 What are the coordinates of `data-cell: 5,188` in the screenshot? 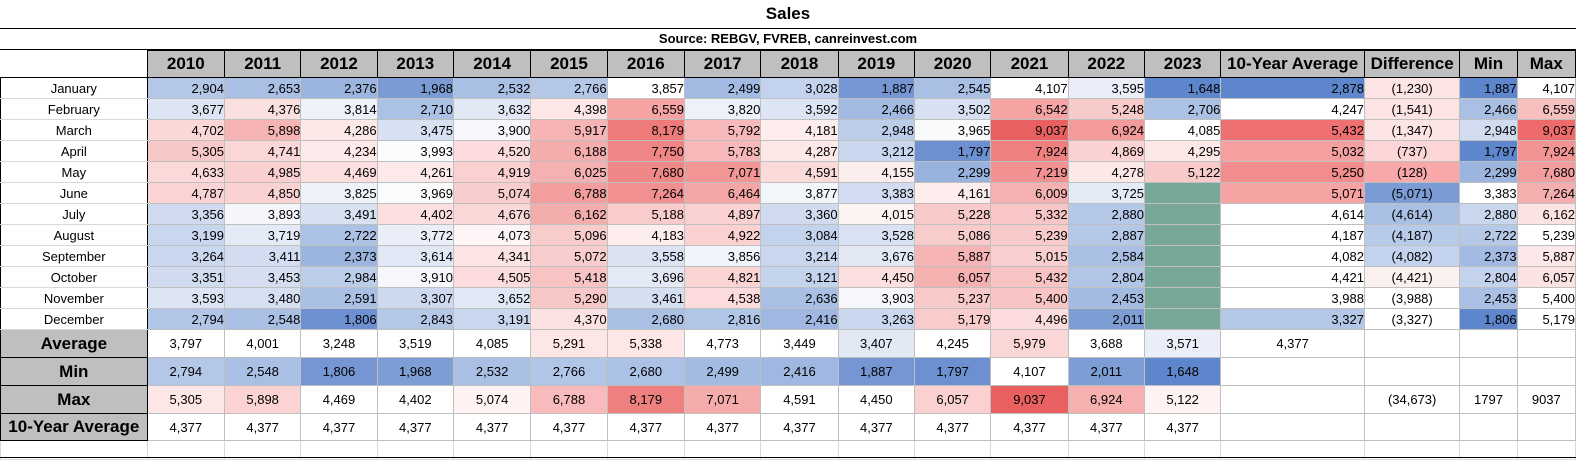 It's located at (645, 214).